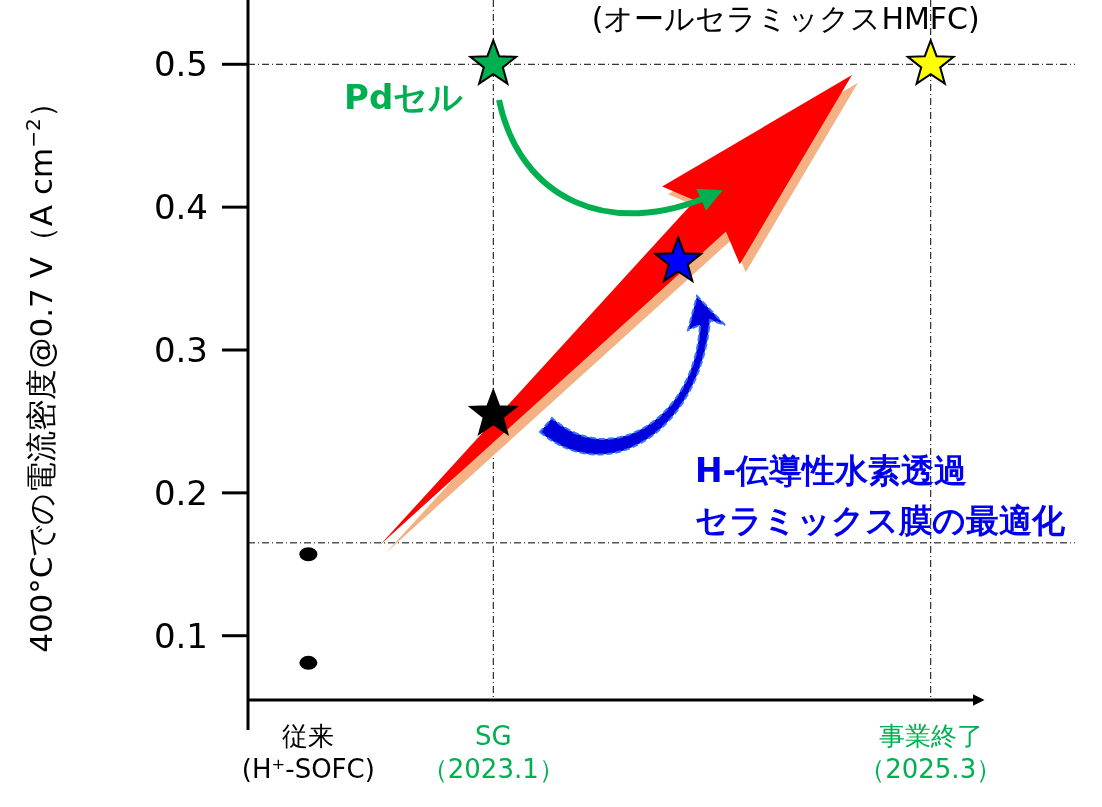 Image resolution: width=1102 pixels, height=807 pixels. Describe the element at coordinates (308, 752) in the screenshot. I see `x-tick-label: 従来(H⁺-SOFC)` at that location.